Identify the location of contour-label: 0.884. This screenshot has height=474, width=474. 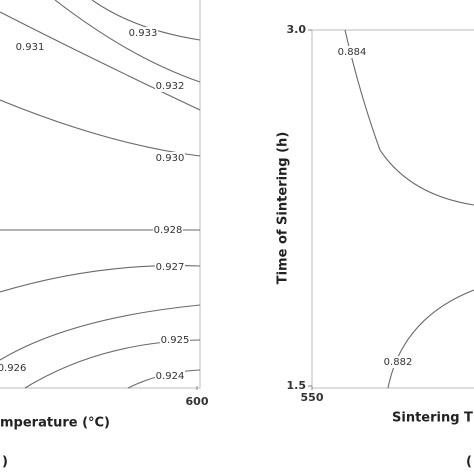
(352, 52).